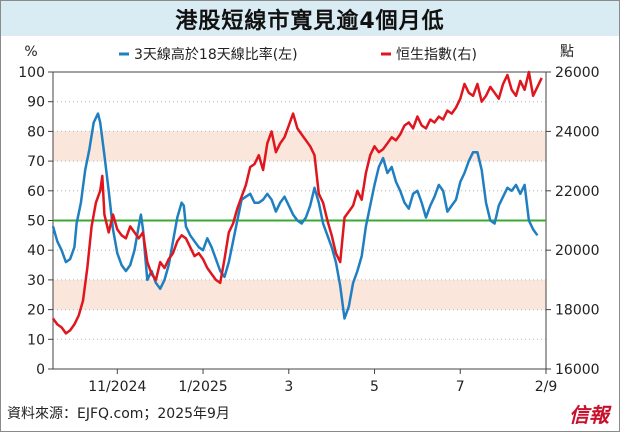 The height and width of the screenshot is (432, 620). Describe the element at coordinates (577, 370) in the screenshot. I see `y-right-tick-label: 16000` at that location.